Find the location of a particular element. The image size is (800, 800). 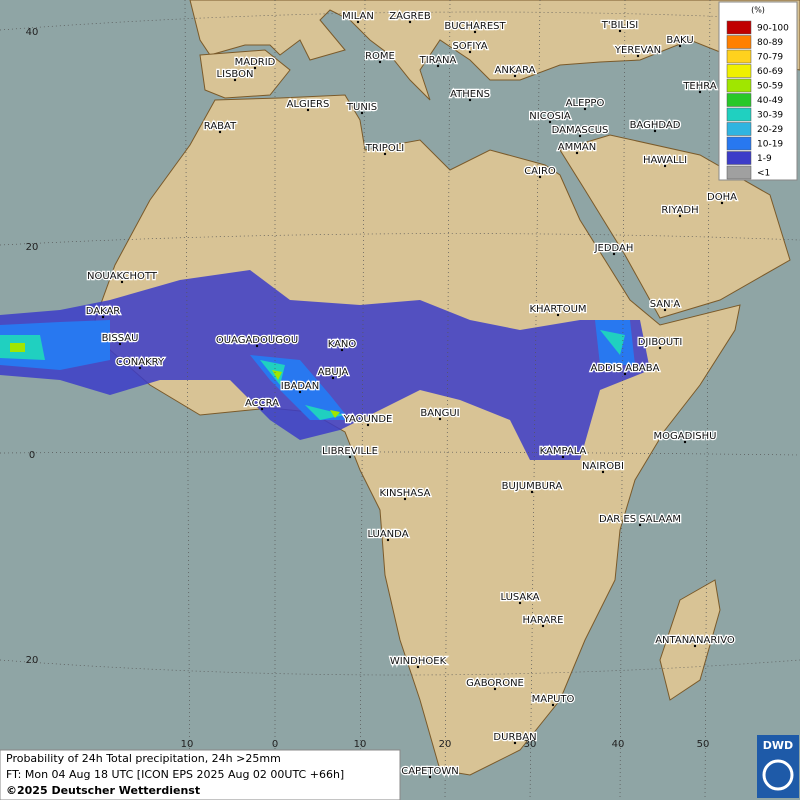

iberia is located at coordinates (245, 74).